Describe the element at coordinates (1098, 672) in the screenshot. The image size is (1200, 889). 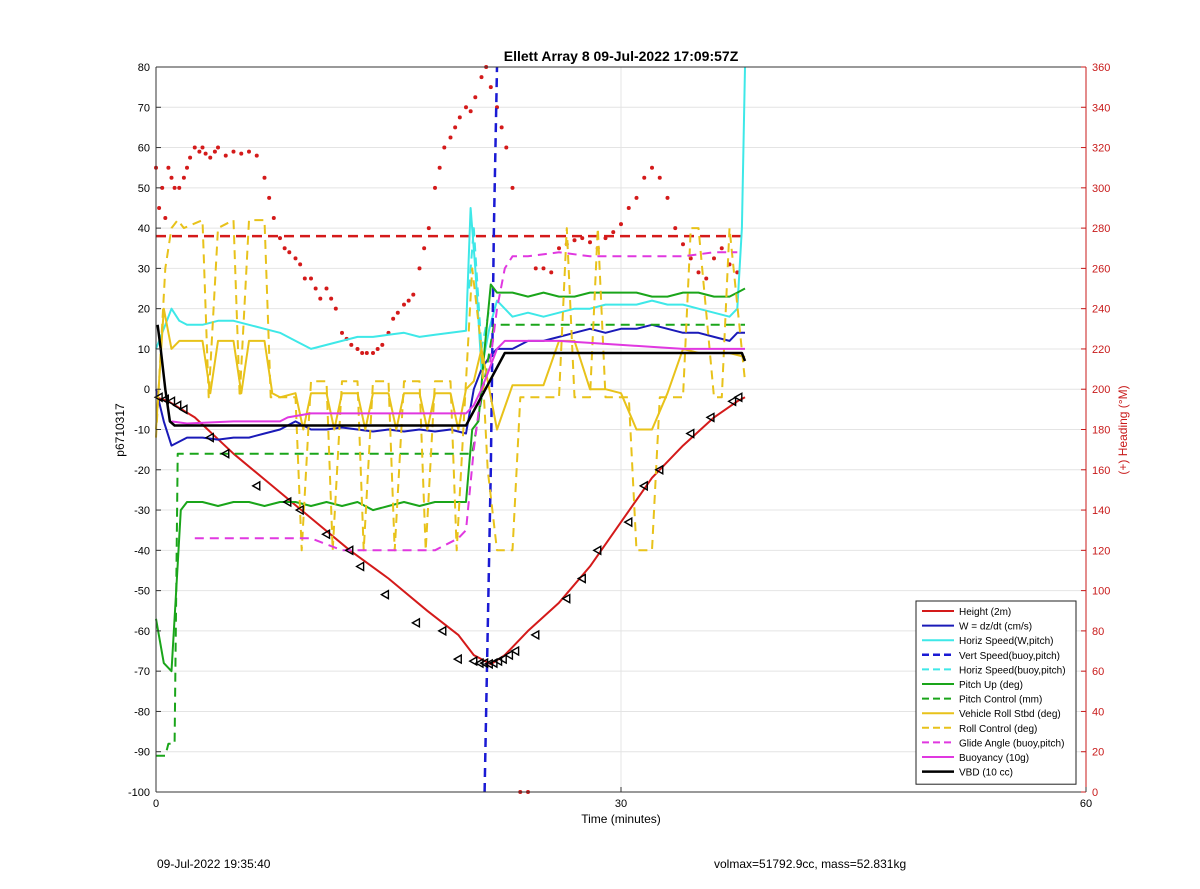
I see `y-right-tick-label: 60` at that location.